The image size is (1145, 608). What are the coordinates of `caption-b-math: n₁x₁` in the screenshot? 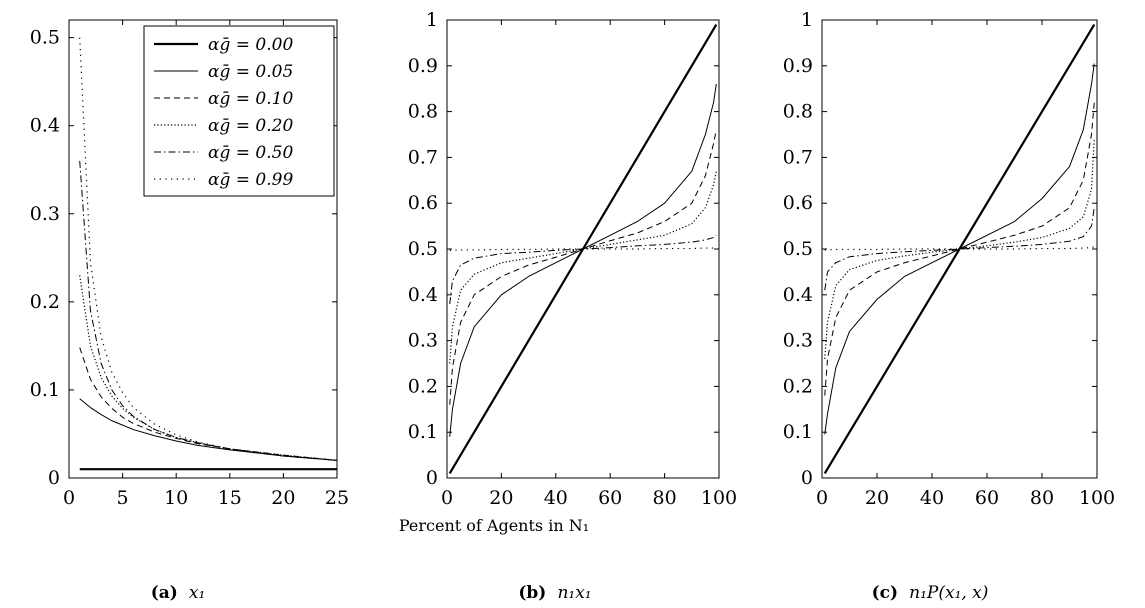 It's located at (574, 593).